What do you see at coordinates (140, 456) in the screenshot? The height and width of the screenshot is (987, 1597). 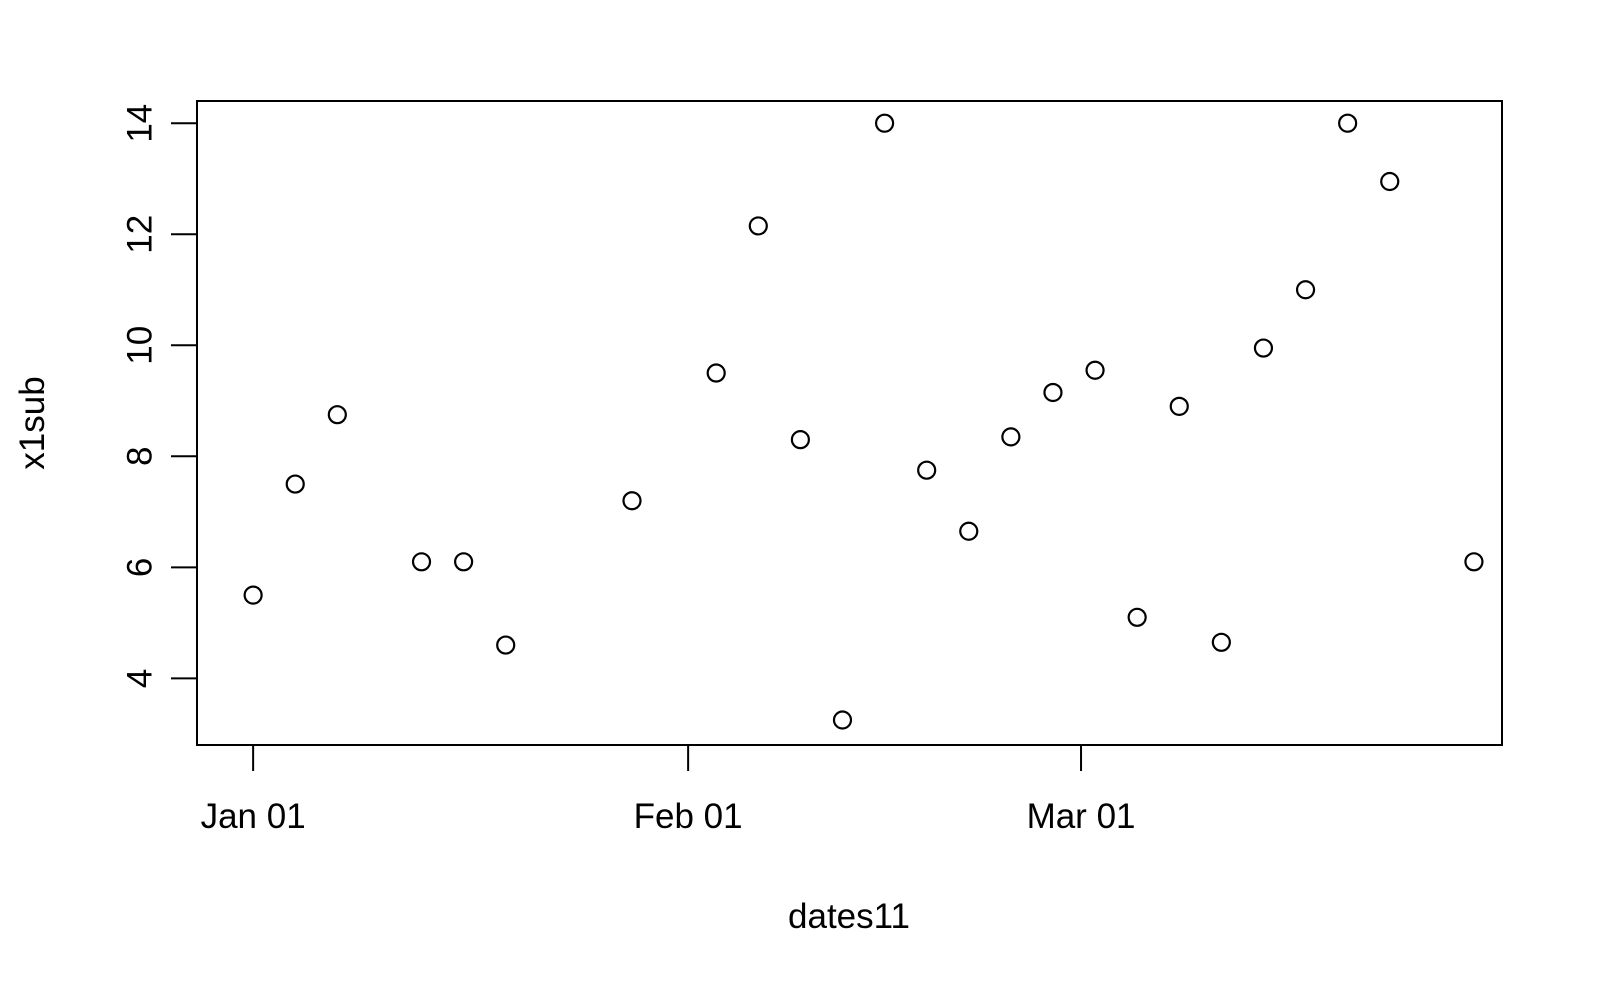 I see `y-tick-label: 8` at bounding box center [140, 456].